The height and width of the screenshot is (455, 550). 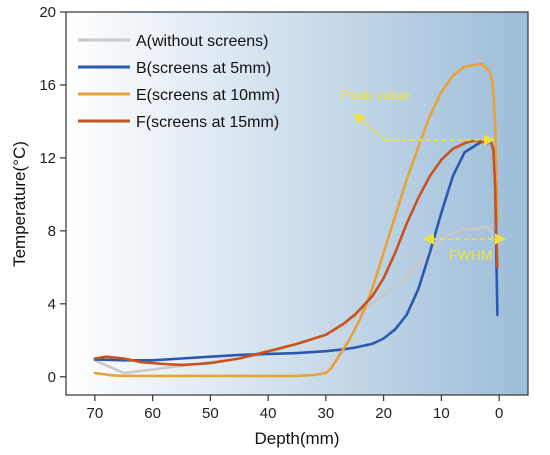 What do you see at coordinates (370, 127) in the screenshot?
I see `peak-arrow-diagonal` at bounding box center [370, 127].